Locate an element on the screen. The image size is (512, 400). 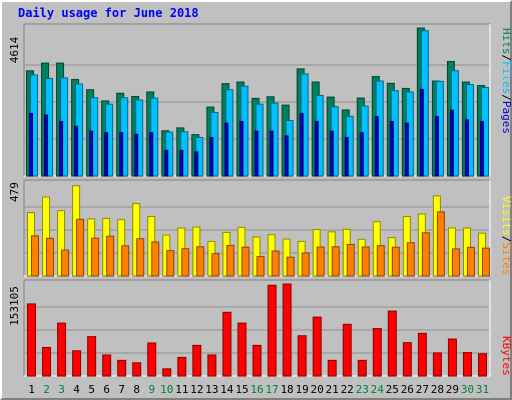
series-label: Hits/Files/Pages is located at coordinates (506, 81).